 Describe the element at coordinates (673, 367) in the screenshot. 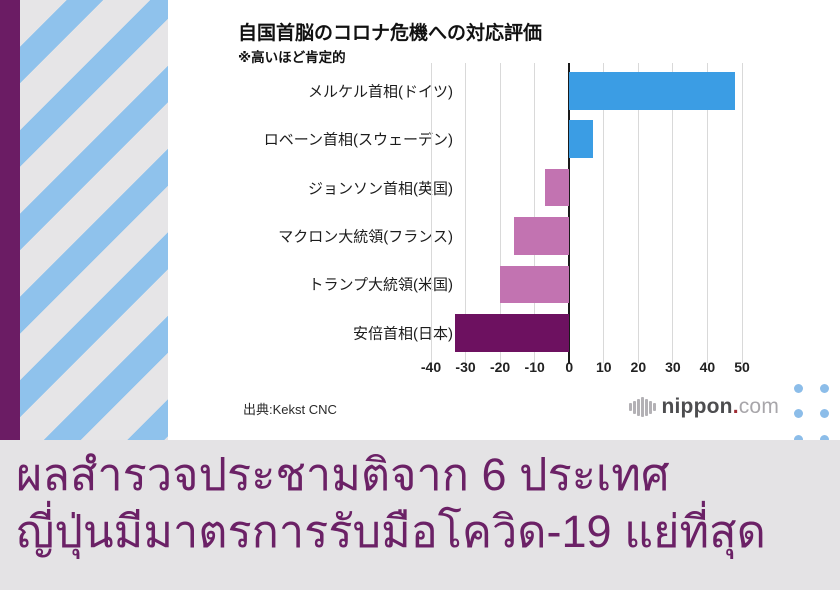

I see `x-tick-label: 30` at that location.